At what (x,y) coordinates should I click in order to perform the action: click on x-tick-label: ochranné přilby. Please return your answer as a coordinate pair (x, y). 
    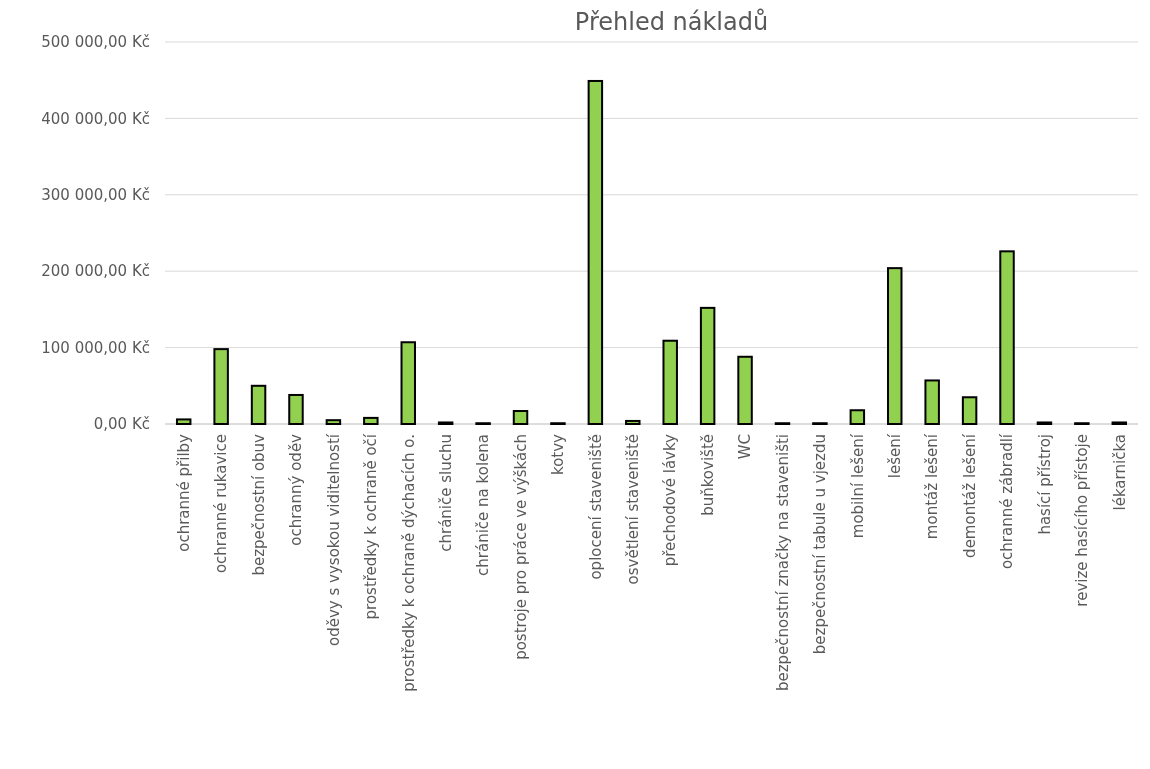
    Looking at the image, I should click on (183, 492).